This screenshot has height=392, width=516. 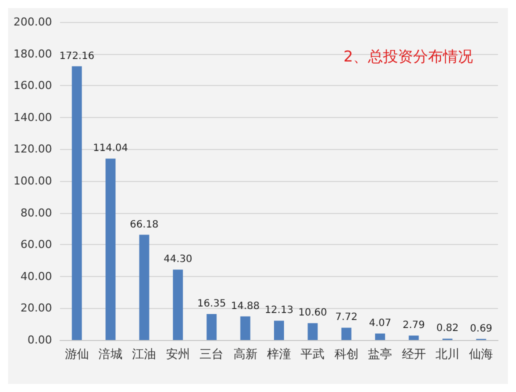 I want to click on x-tick-label: 科创, so click(x=346, y=354).